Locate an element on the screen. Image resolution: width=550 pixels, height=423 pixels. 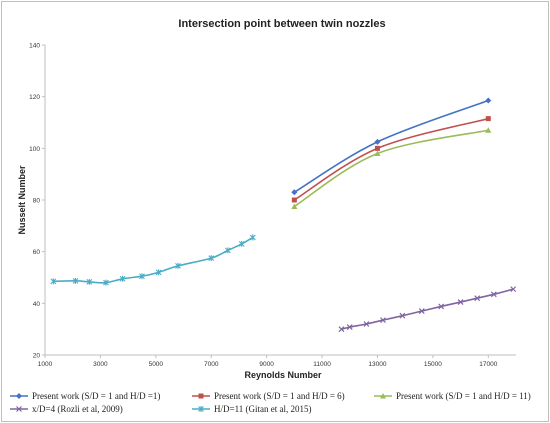
x-tick-label: 3000 is located at coordinates (100, 364).